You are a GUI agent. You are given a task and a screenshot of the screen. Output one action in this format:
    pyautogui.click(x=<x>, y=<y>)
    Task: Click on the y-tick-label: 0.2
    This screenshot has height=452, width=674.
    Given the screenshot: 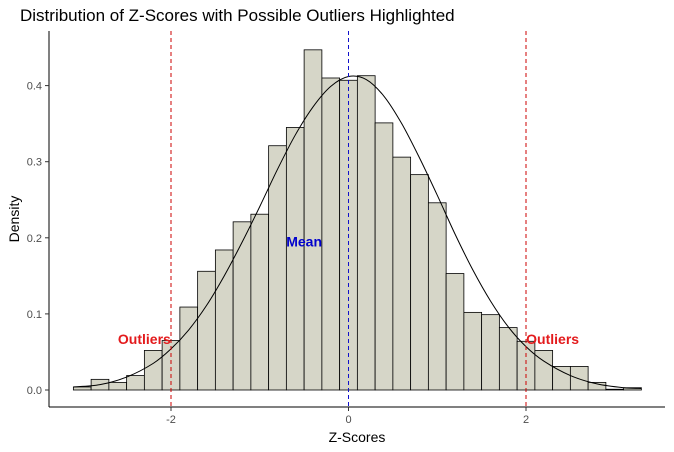 What is the action you would take?
    pyautogui.click(x=34, y=239)
    